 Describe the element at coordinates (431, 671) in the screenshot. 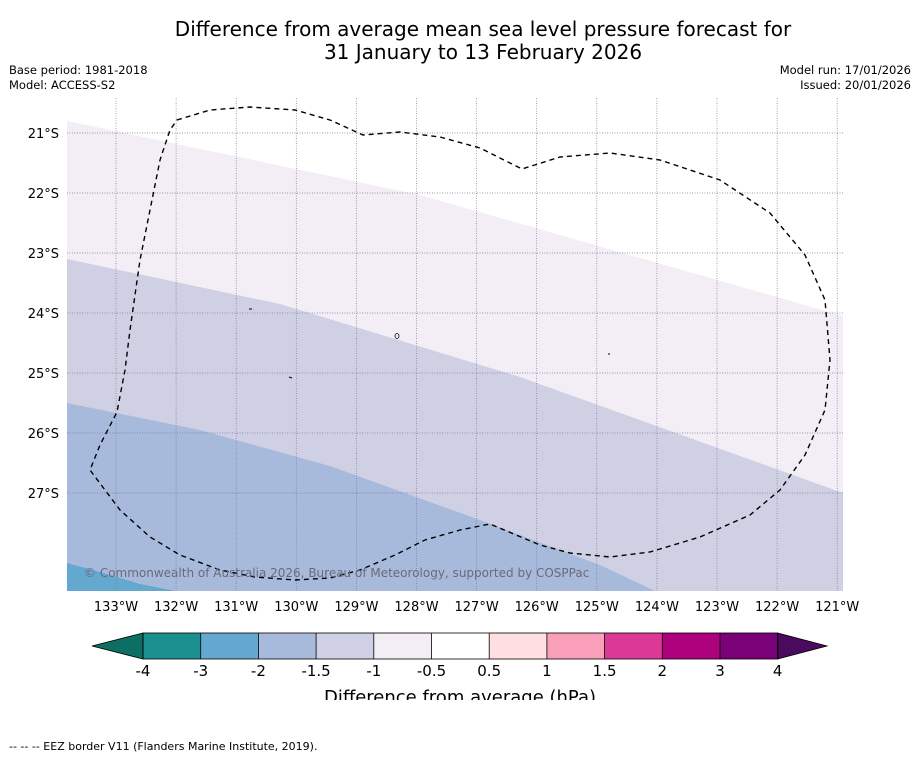

I see `colorbar-tick-label: -0.5` at that location.